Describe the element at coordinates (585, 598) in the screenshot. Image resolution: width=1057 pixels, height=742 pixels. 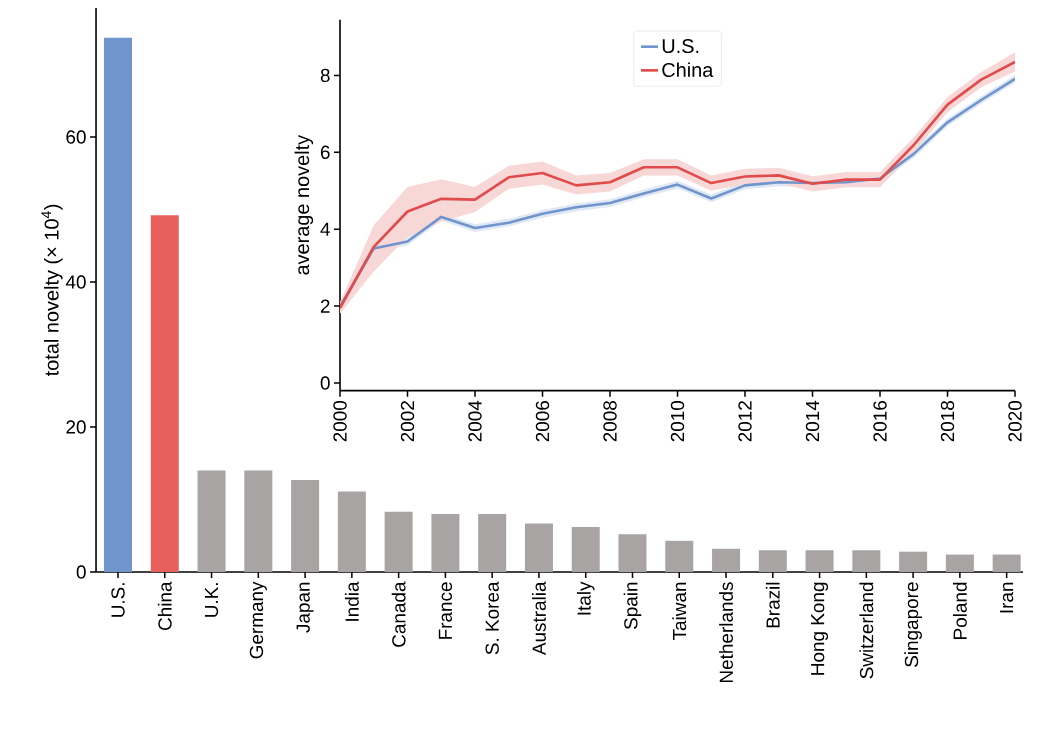
I see `x-tick-label: Italy` at that location.